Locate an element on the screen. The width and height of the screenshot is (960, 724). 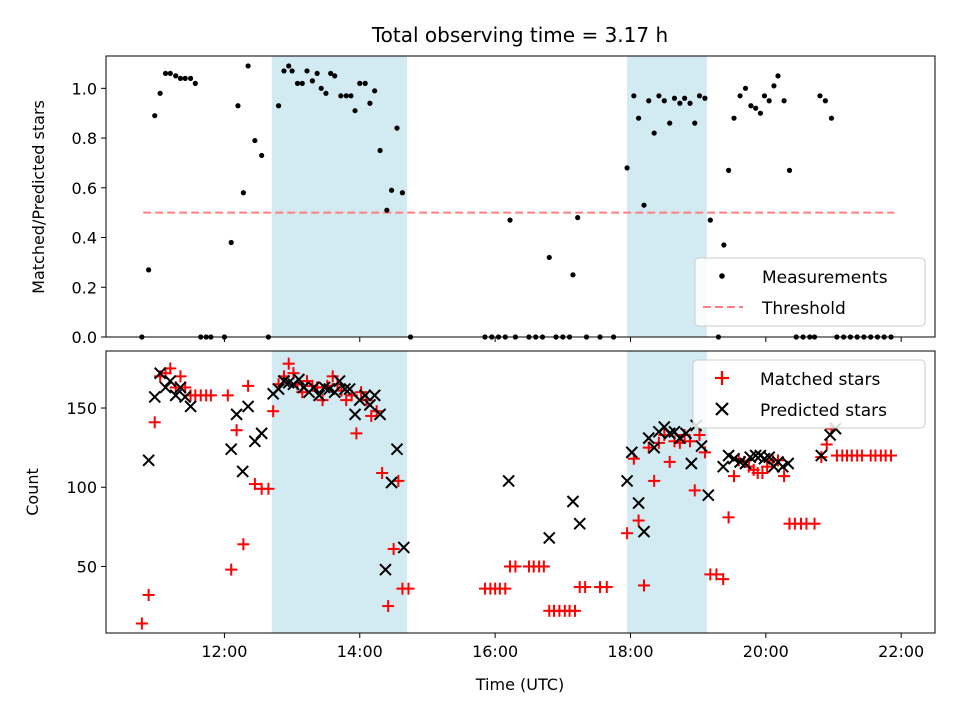
x-tick-label: 14:00 is located at coordinates (360, 651).